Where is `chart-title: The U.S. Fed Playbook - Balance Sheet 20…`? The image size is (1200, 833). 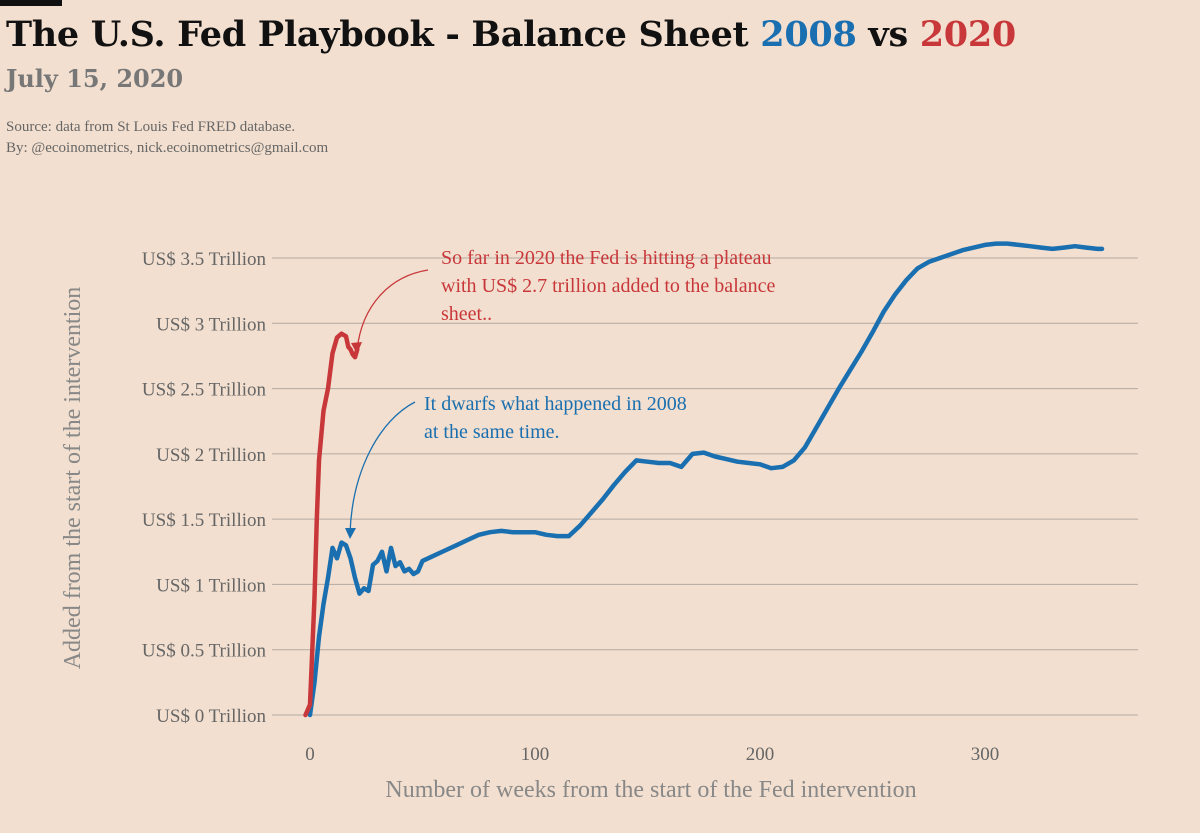 chart-title: The U.S. Fed Playbook - Balance Sheet 20… is located at coordinates (511, 34).